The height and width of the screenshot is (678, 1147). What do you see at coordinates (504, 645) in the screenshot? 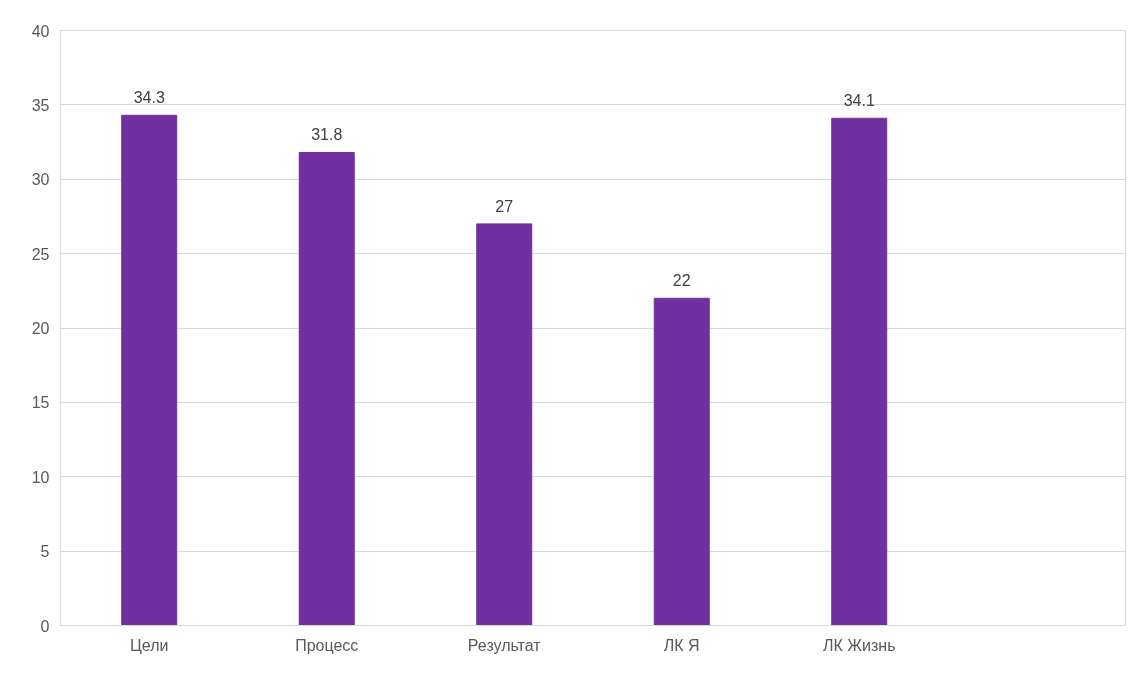
I see `x-tick-label: Результат` at bounding box center [504, 645].